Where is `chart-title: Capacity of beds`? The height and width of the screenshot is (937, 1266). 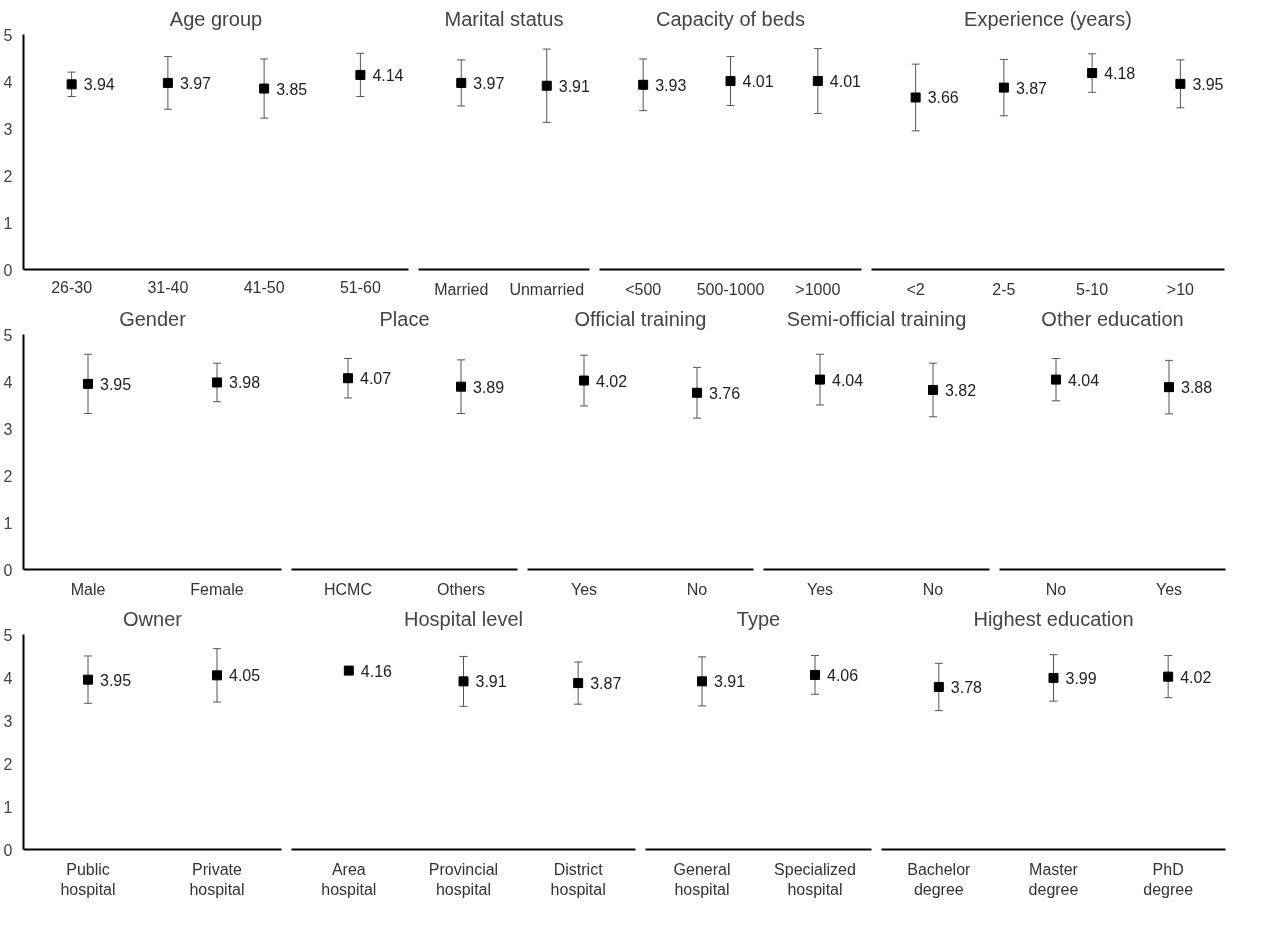
chart-title: Capacity of beds is located at coordinates (730, 18).